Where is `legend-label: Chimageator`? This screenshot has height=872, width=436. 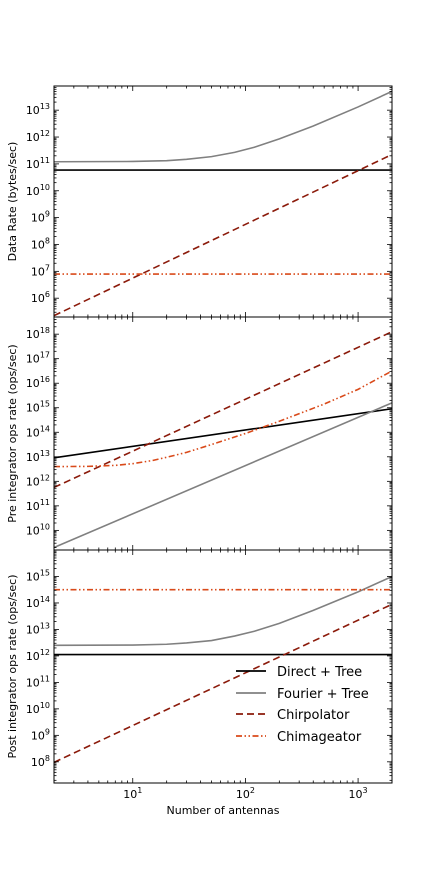 legend-label: Chimageator is located at coordinates (319, 737).